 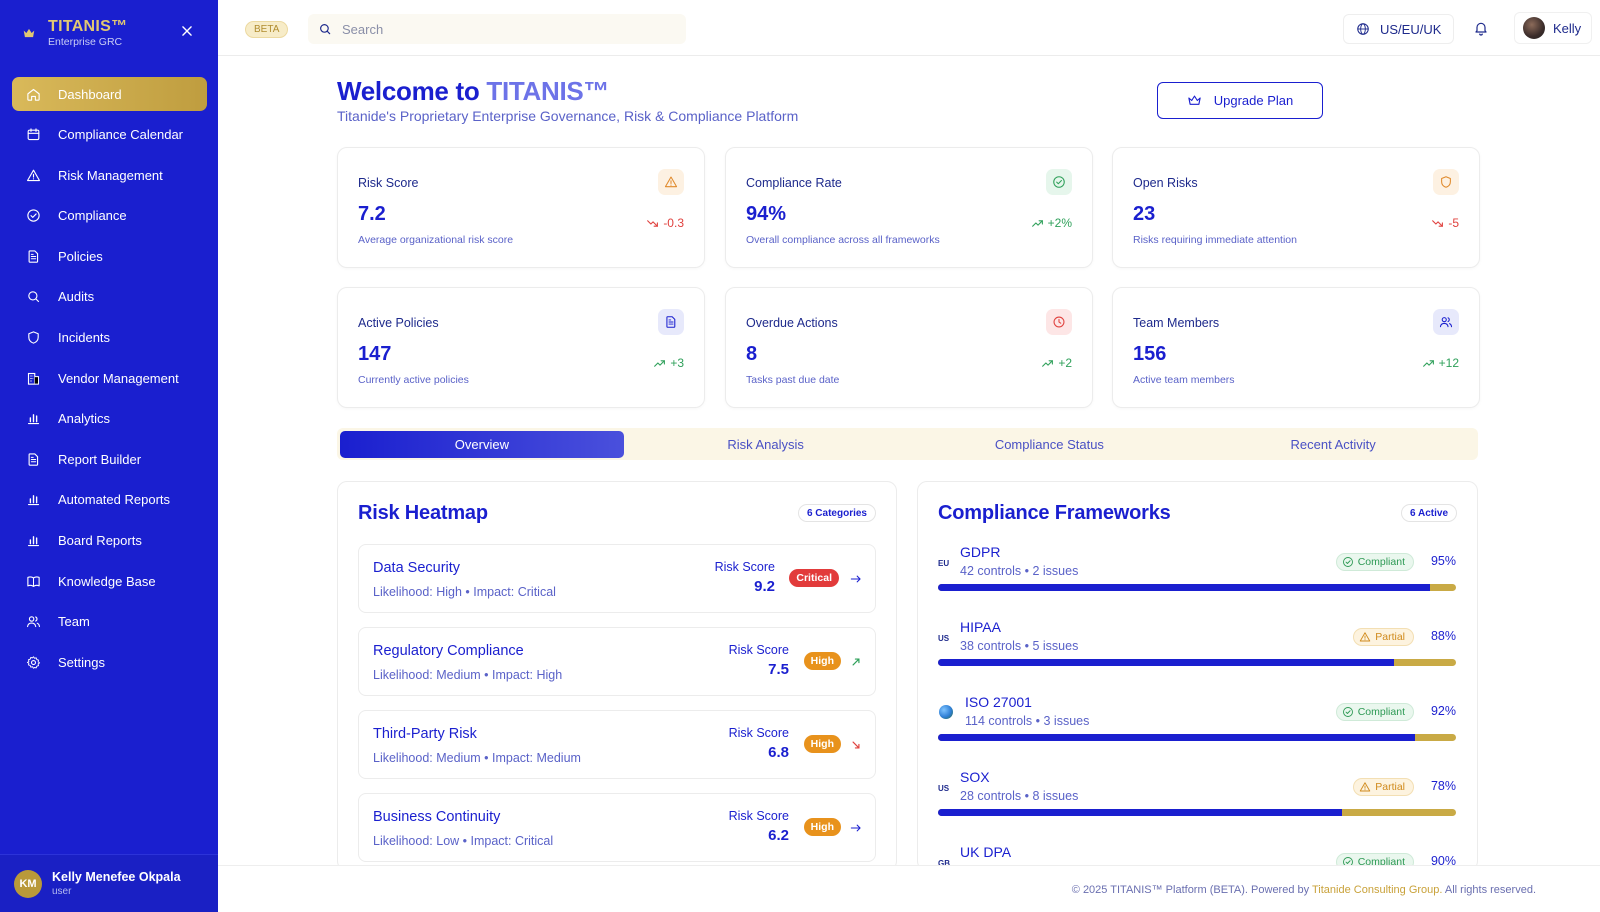 I want to click on stat-card-overdue-actions: Overdue Actions 8 Tasks past due date +2, so click(x=909, y=347).